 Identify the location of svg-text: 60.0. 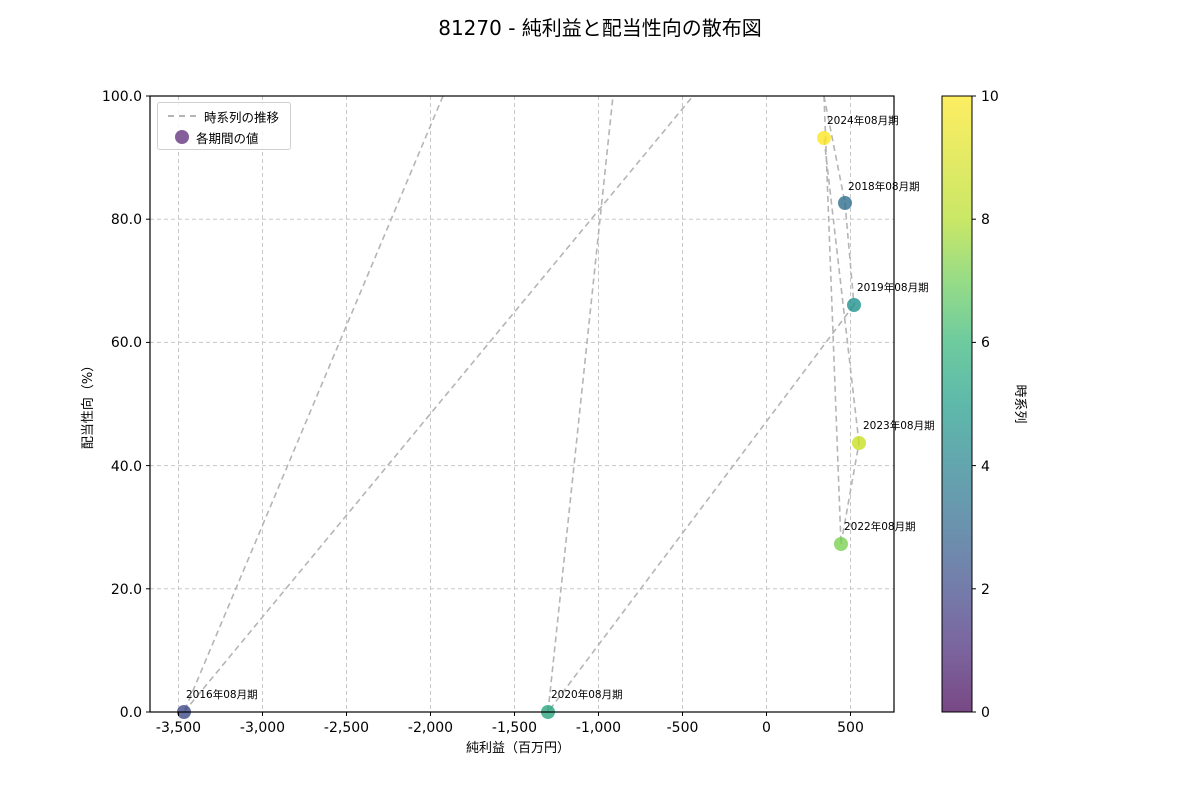
(126, 343).